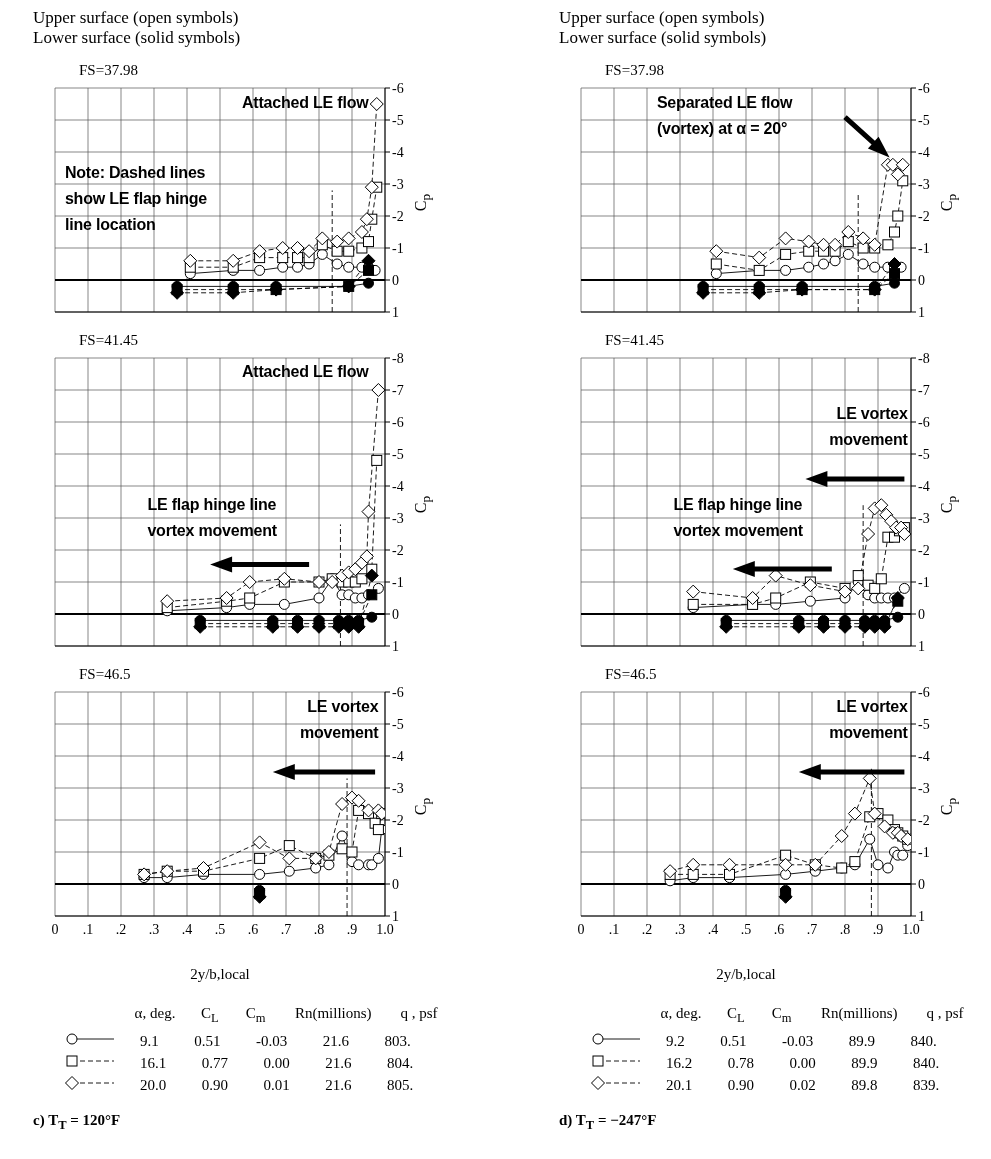 The height and width of the screenshot is (1159, 991). I want to click on legend-label: 16.2 0.78 0.00 89.9 840., so click(803, 1063).